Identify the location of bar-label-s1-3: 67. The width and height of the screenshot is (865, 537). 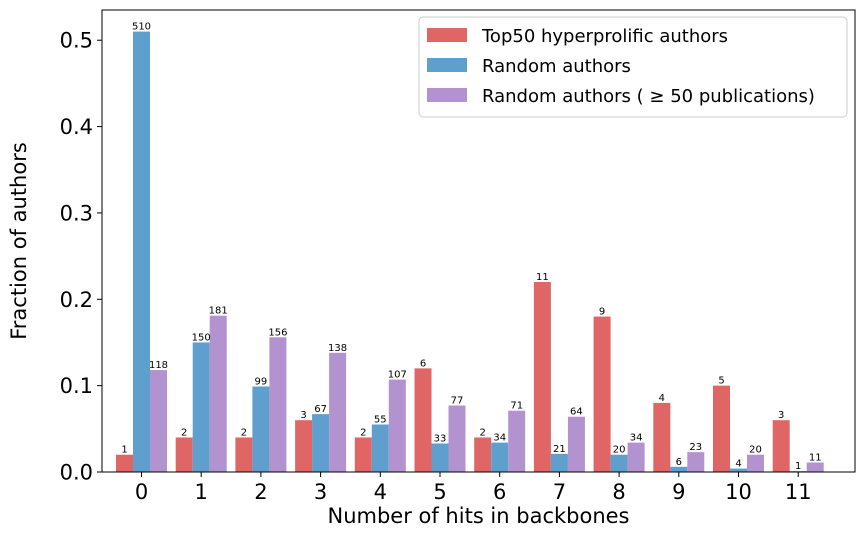
(320, 409).